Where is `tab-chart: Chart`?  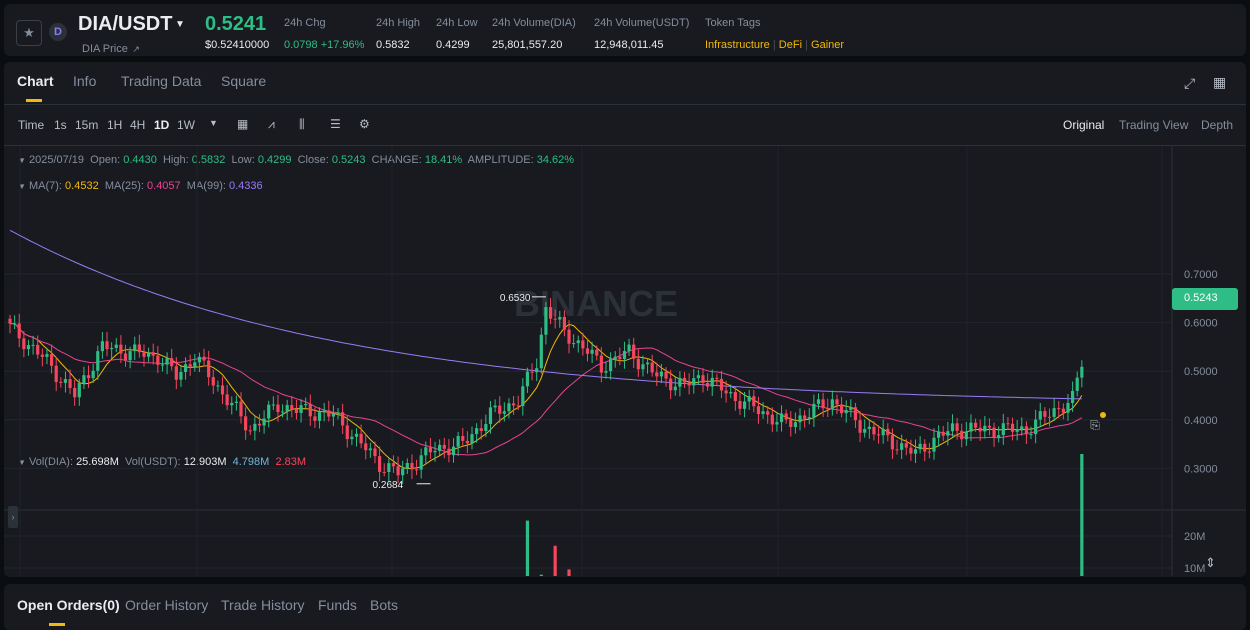 tab-chart: Chart is located at coordinates (35, 81).